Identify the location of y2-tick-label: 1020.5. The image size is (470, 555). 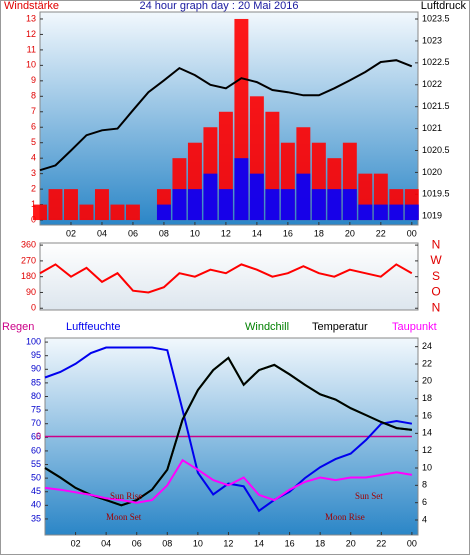
(436, 150).